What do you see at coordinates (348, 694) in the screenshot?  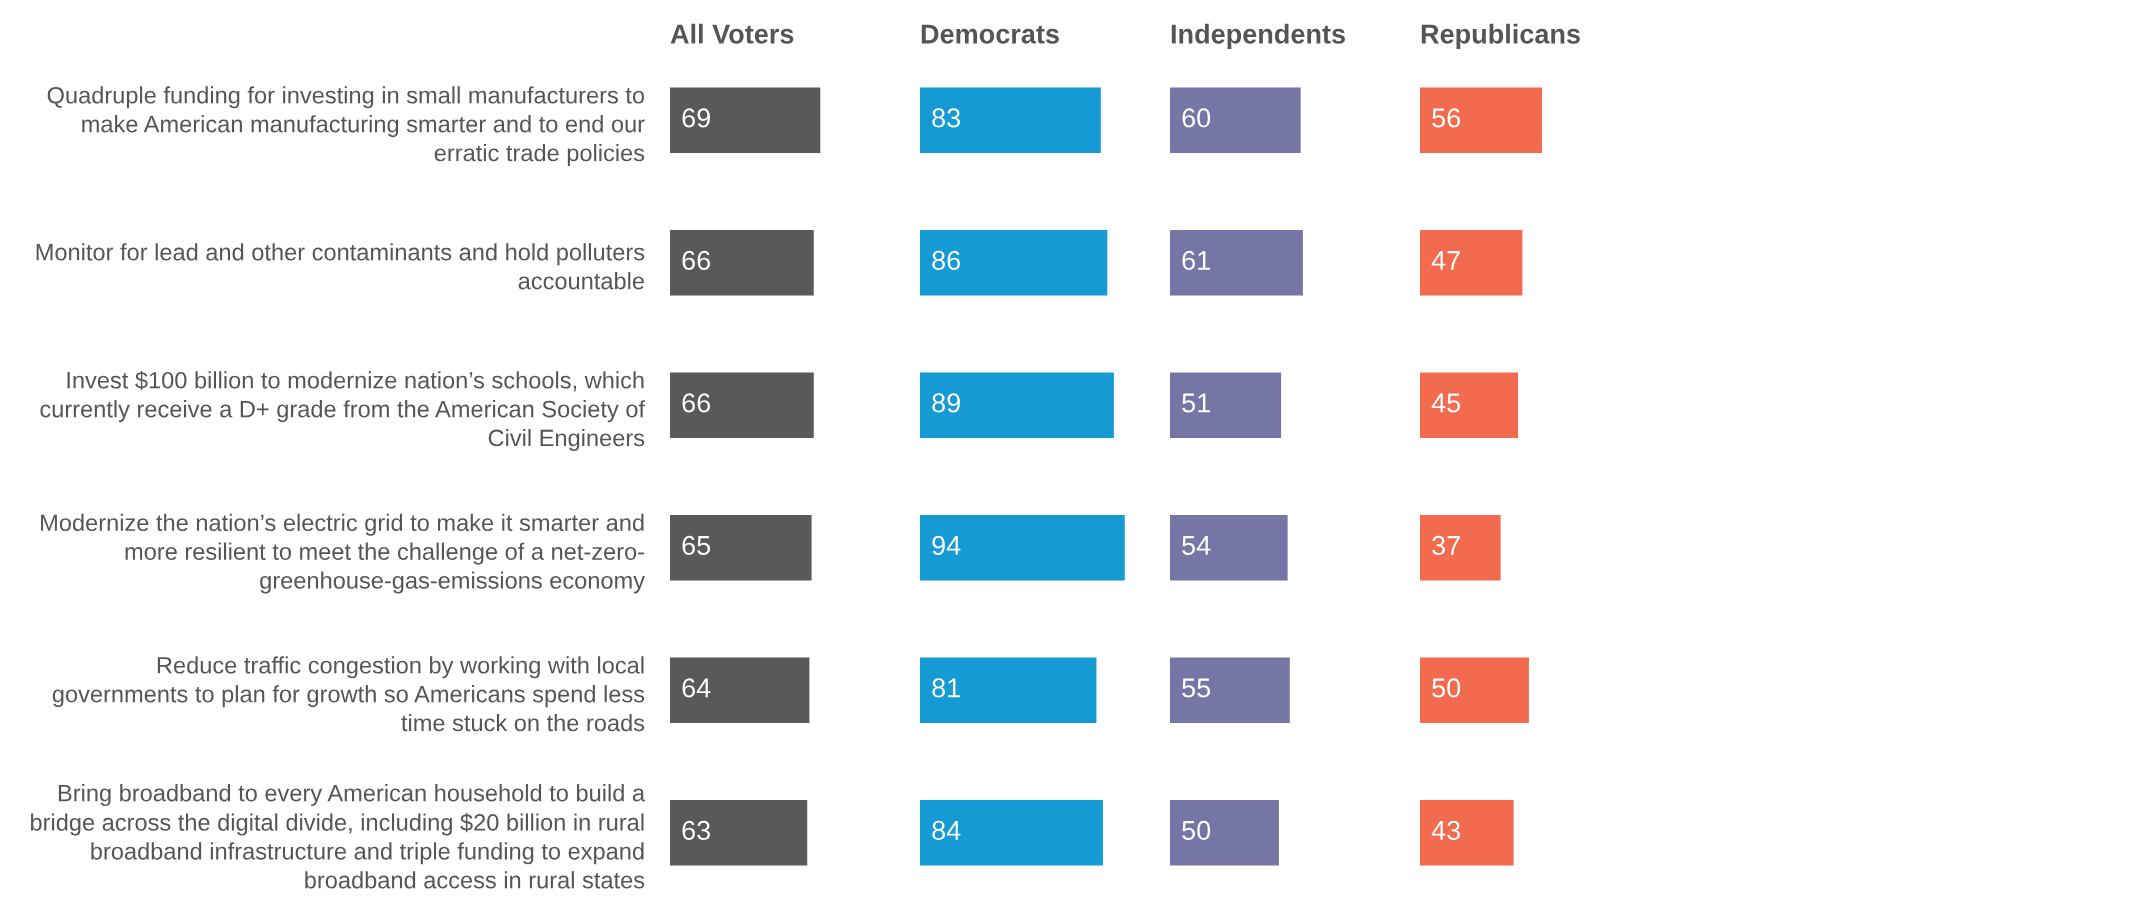 I see `y-tick-label: Reduce traffic congestion by working with local governments to plan for growth so Americans spend less time stuck on the roads` at bounding box center [348, 694].